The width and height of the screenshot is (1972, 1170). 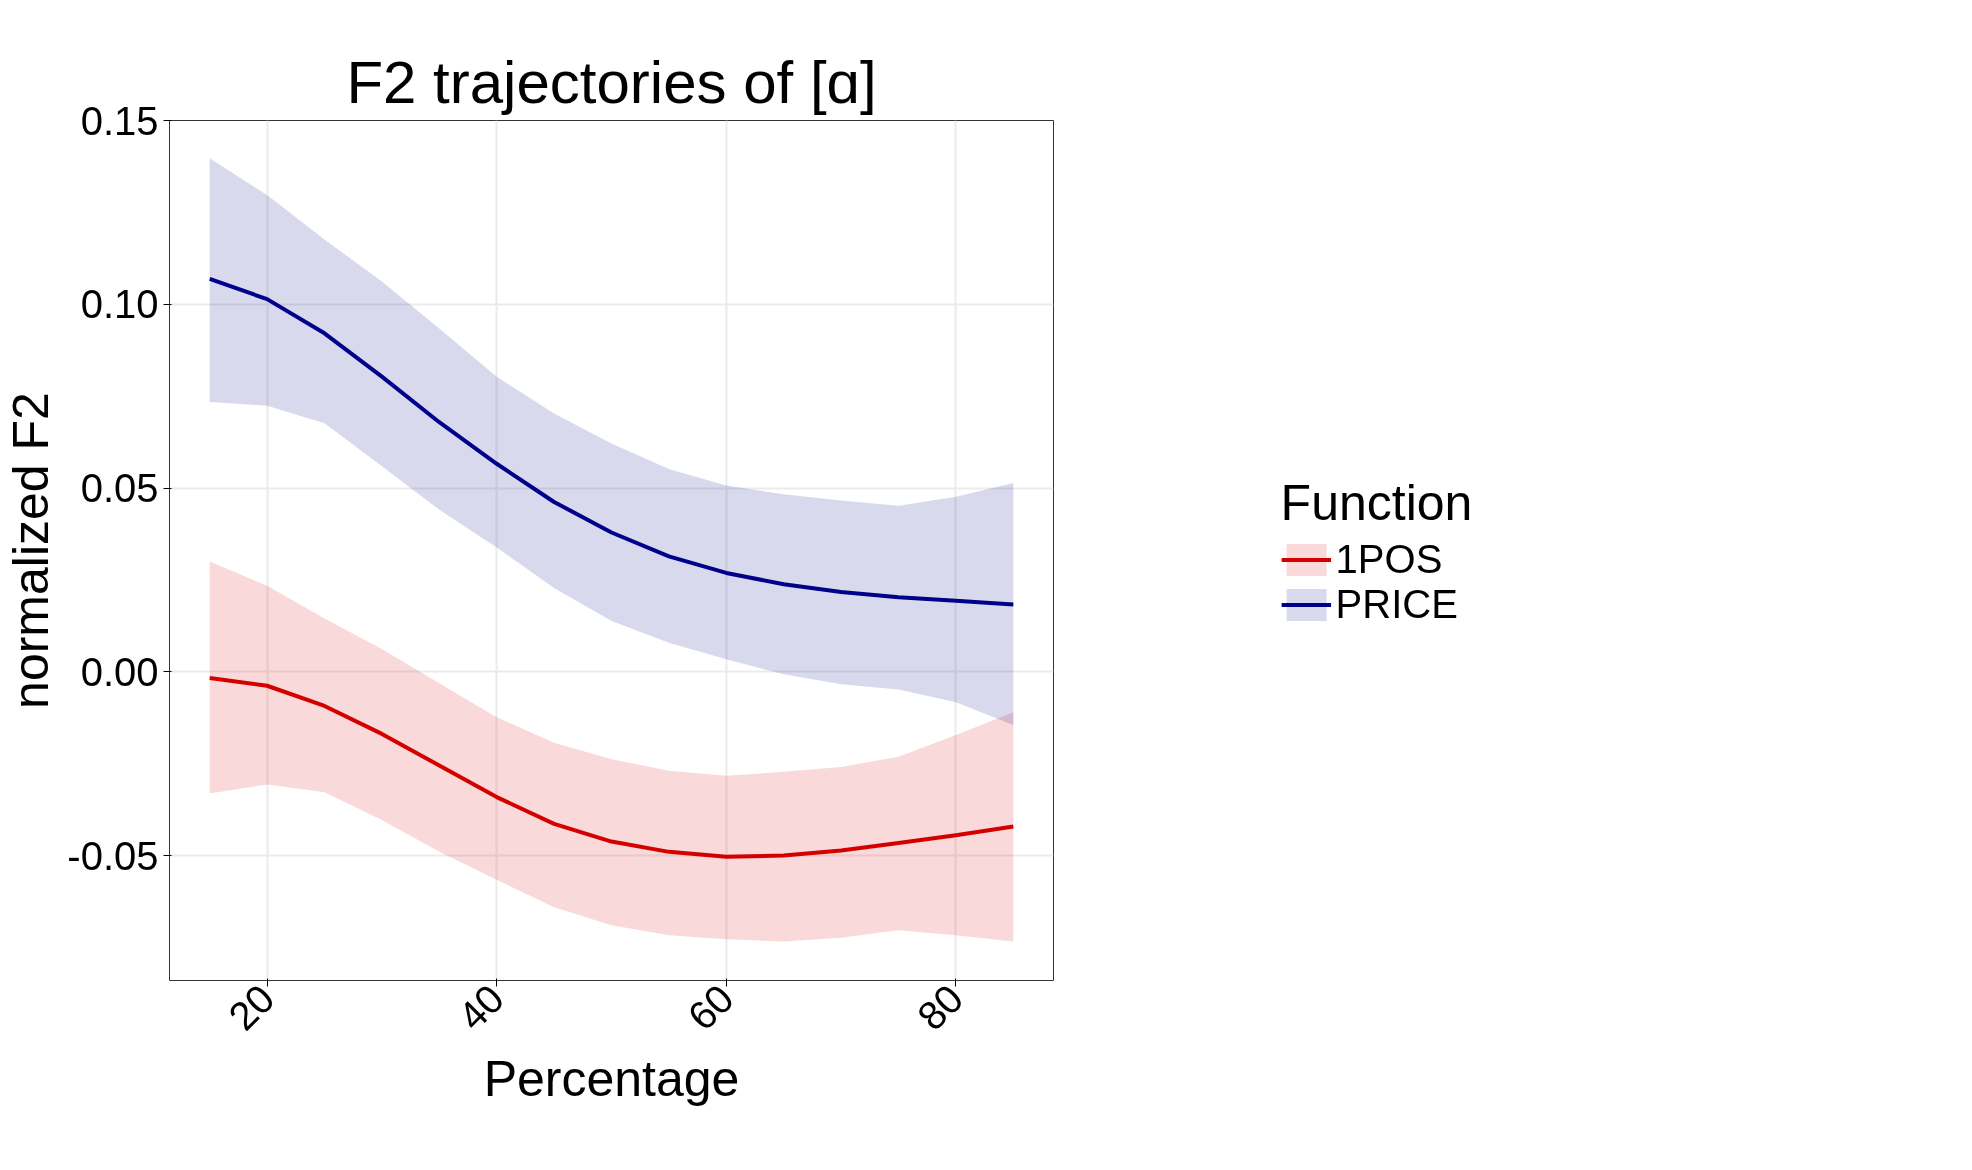 What do you see at coordinates (710, 1007) in the screenshot?
I see `x-tick-label: 60` at bounding box center [710, 1007].